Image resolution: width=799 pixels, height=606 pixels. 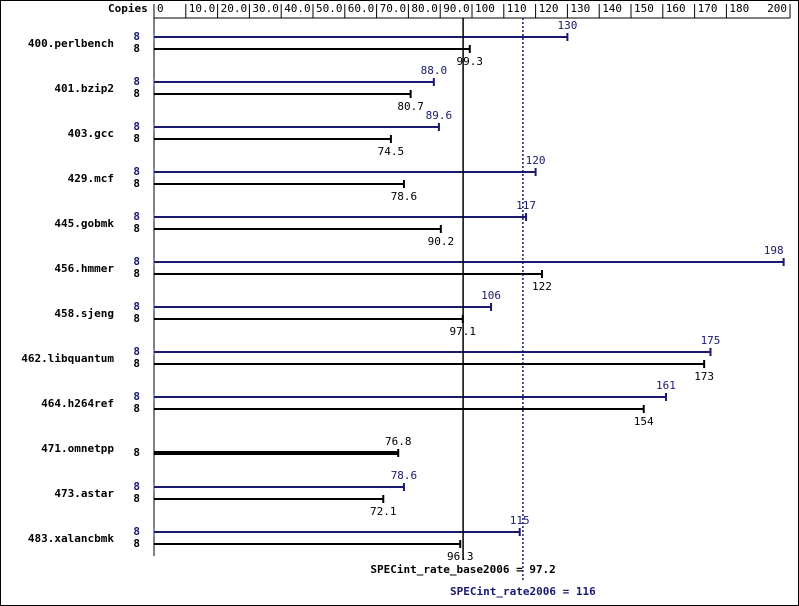 I want to click on value-label: 74.5, so click(x=391, y=151).